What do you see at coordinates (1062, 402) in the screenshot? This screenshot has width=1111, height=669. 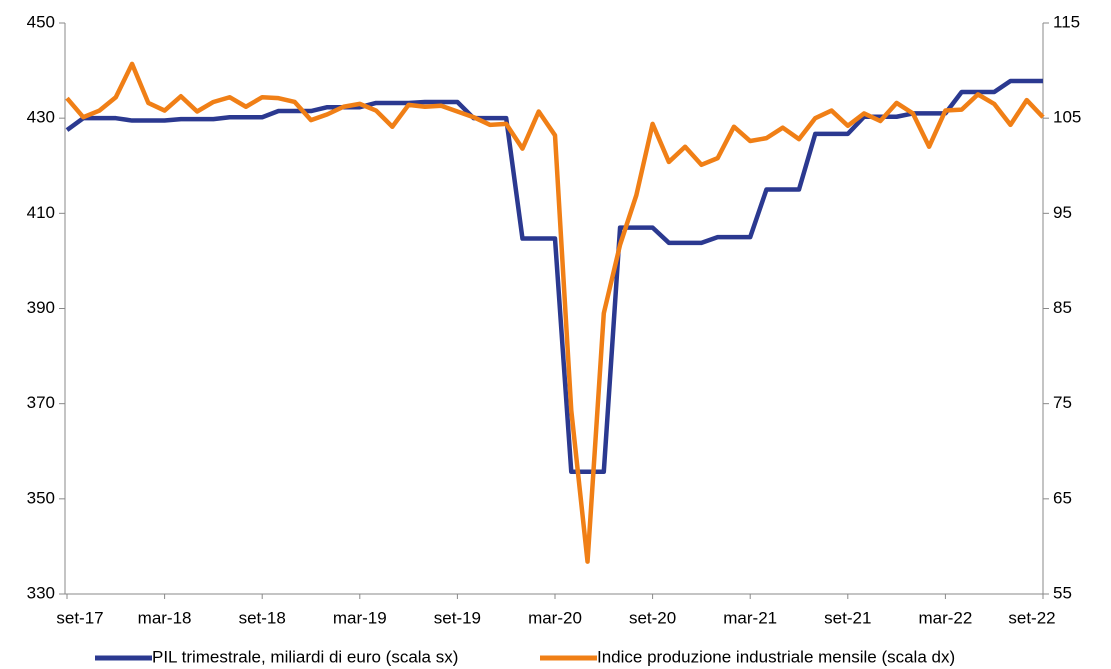 I see `y2-tick-label: 75` at bounding box center [1062, 402].